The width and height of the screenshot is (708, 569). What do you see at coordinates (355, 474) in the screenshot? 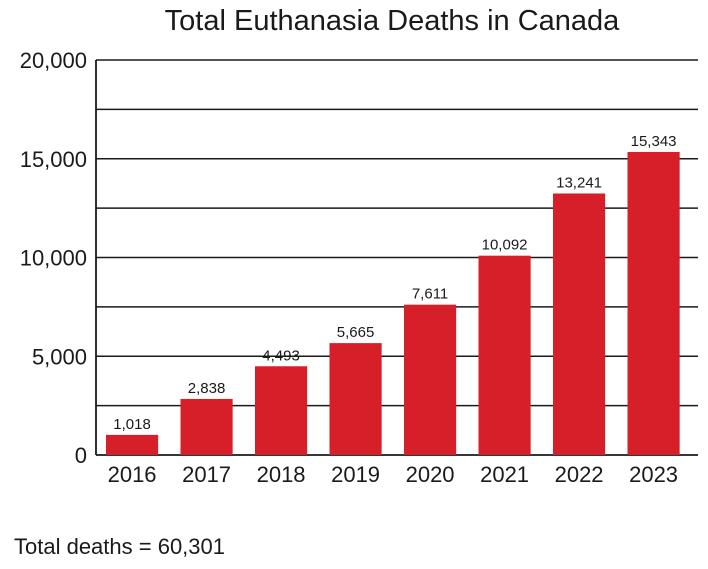
I see `x-tick-label-2019: 2019` at bounding box center [355, 474].